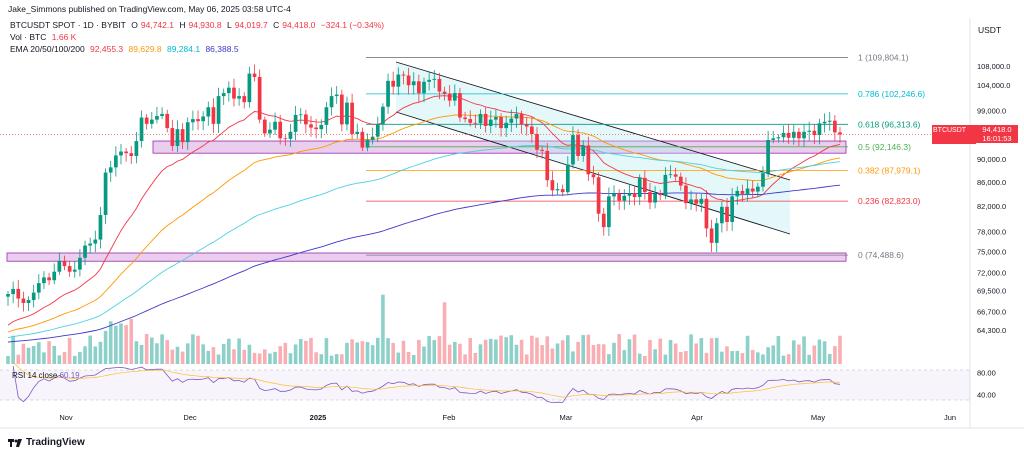 This screenshot has height=453, width=1024. Describe the element at coordinates (884, 147) in the screenshot. I see `fib-label: 0.5 (92,146.3)` at that location.